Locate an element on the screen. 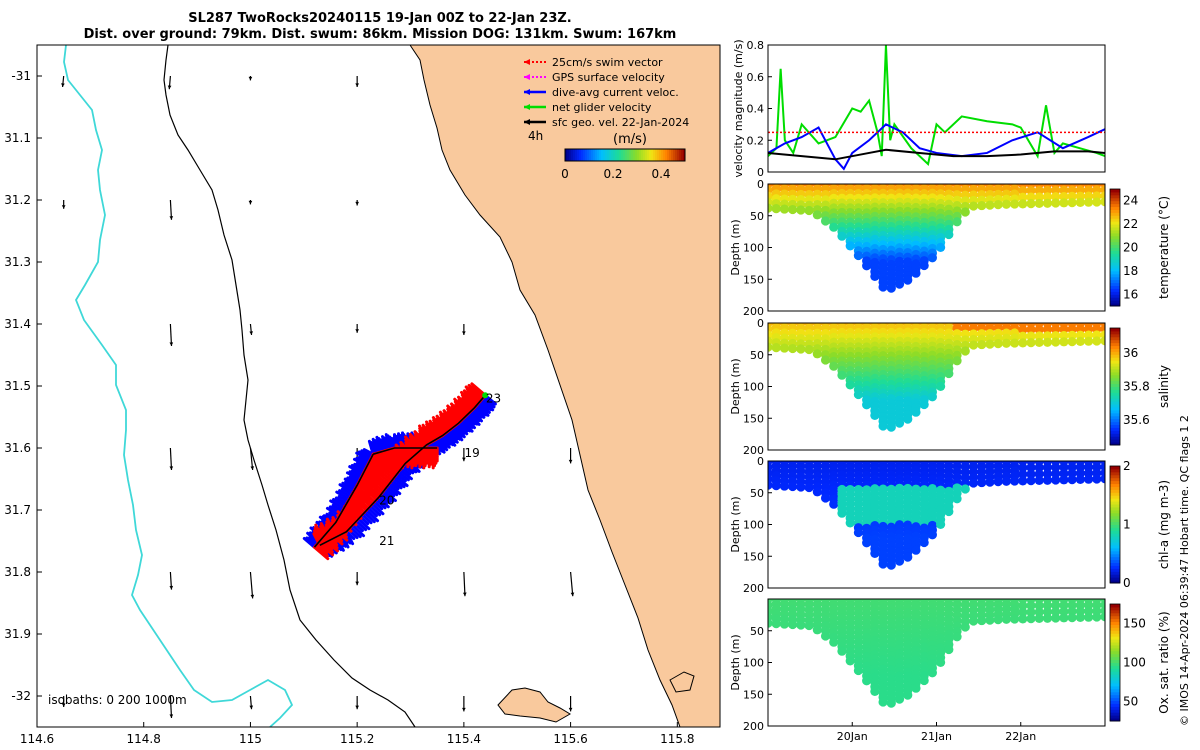 Image resolution: width=1200 pixels, height=750 pixels. map-y-tick-label: 31.1 is located at coordinates (17, 138).